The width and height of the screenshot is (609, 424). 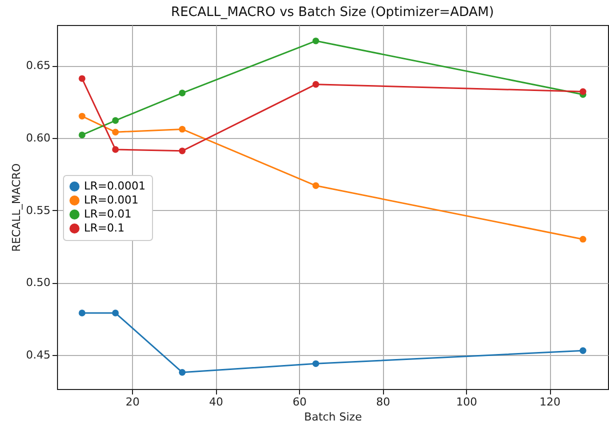 I want to click on legend-label: LR=0.001, so click(x=111, y=200).